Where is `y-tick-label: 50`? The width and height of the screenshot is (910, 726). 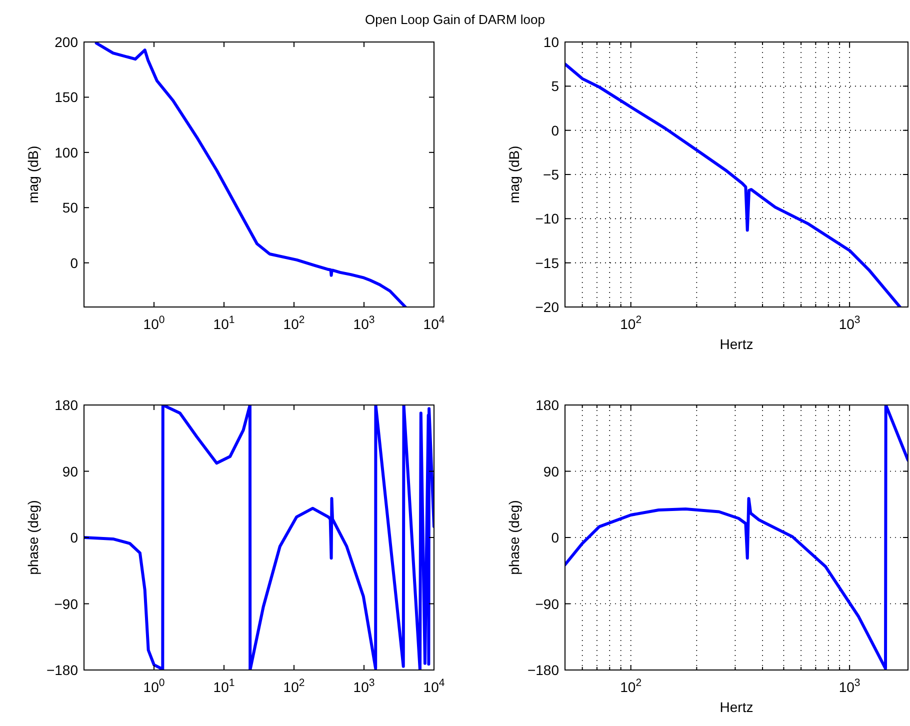 y-tick-label: 50 is located at coordinates (70, 208).